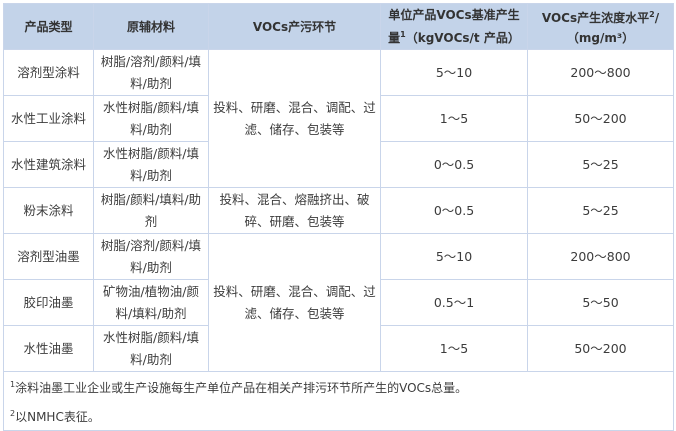  What do you see at coordinates (55, 416) in the screenshot?
I see `footnote-2: 2以NMHC表征。` at bounding box center [55, 416].